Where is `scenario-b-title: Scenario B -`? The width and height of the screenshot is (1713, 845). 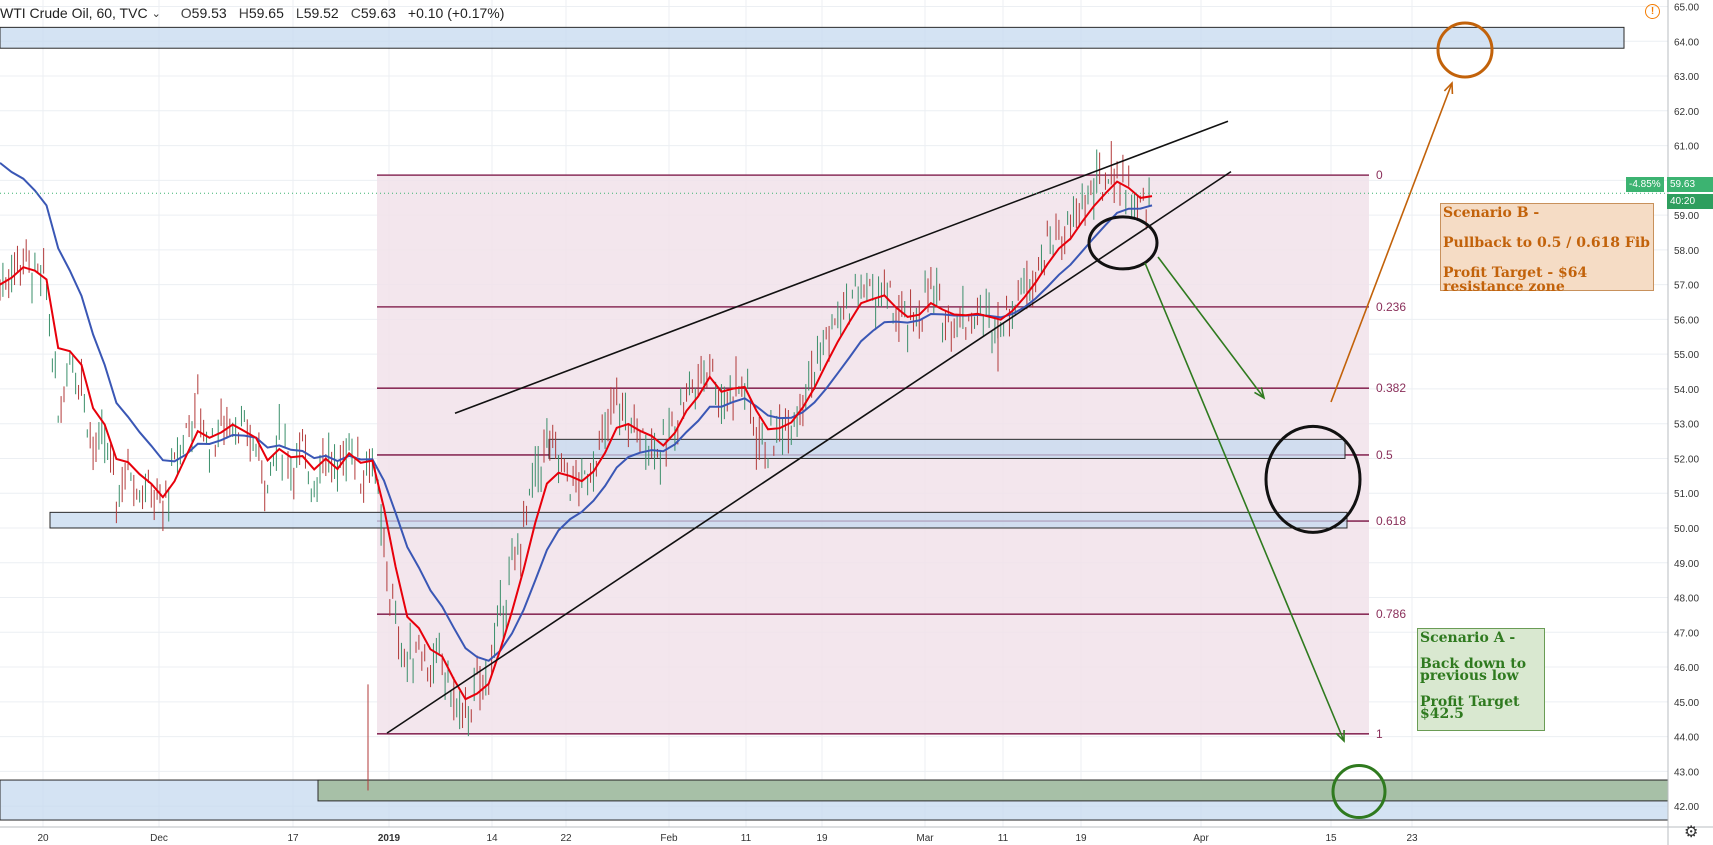 scenario-b-title: Scenario B - is located at coordinates (1491, 213).